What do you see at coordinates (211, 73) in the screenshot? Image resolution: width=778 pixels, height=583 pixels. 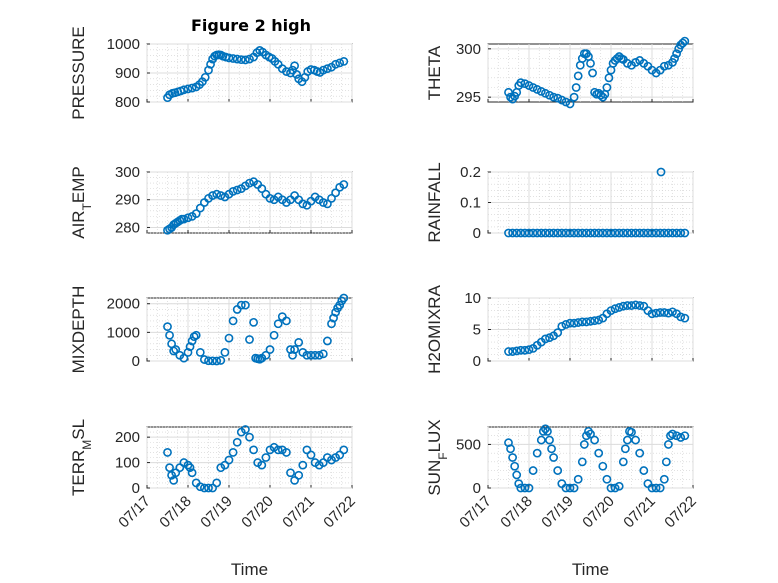 I see `panel-1: 800 900 1000 PRESSURE` at bounding box center [211, 73].